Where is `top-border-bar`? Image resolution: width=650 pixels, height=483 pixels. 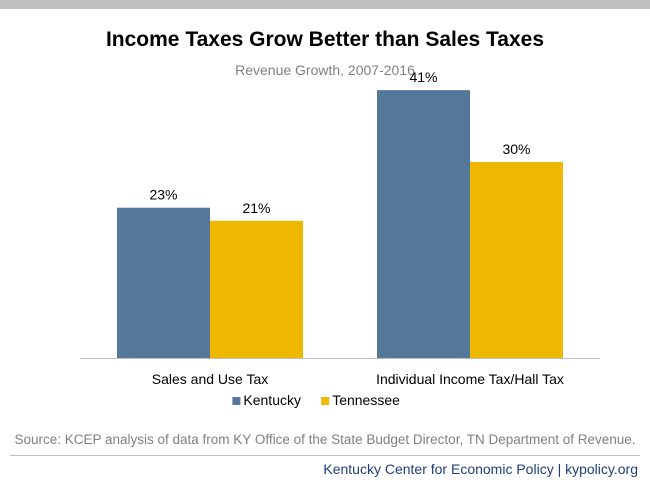
top-border-bar is located at coordinates (325, 4).